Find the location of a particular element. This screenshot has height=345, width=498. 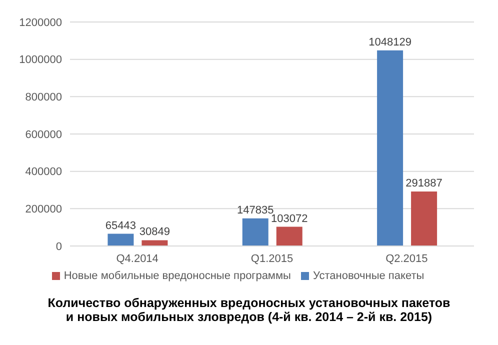

x-tick-label: Q2.2015 is located at coordinates (407, 258).